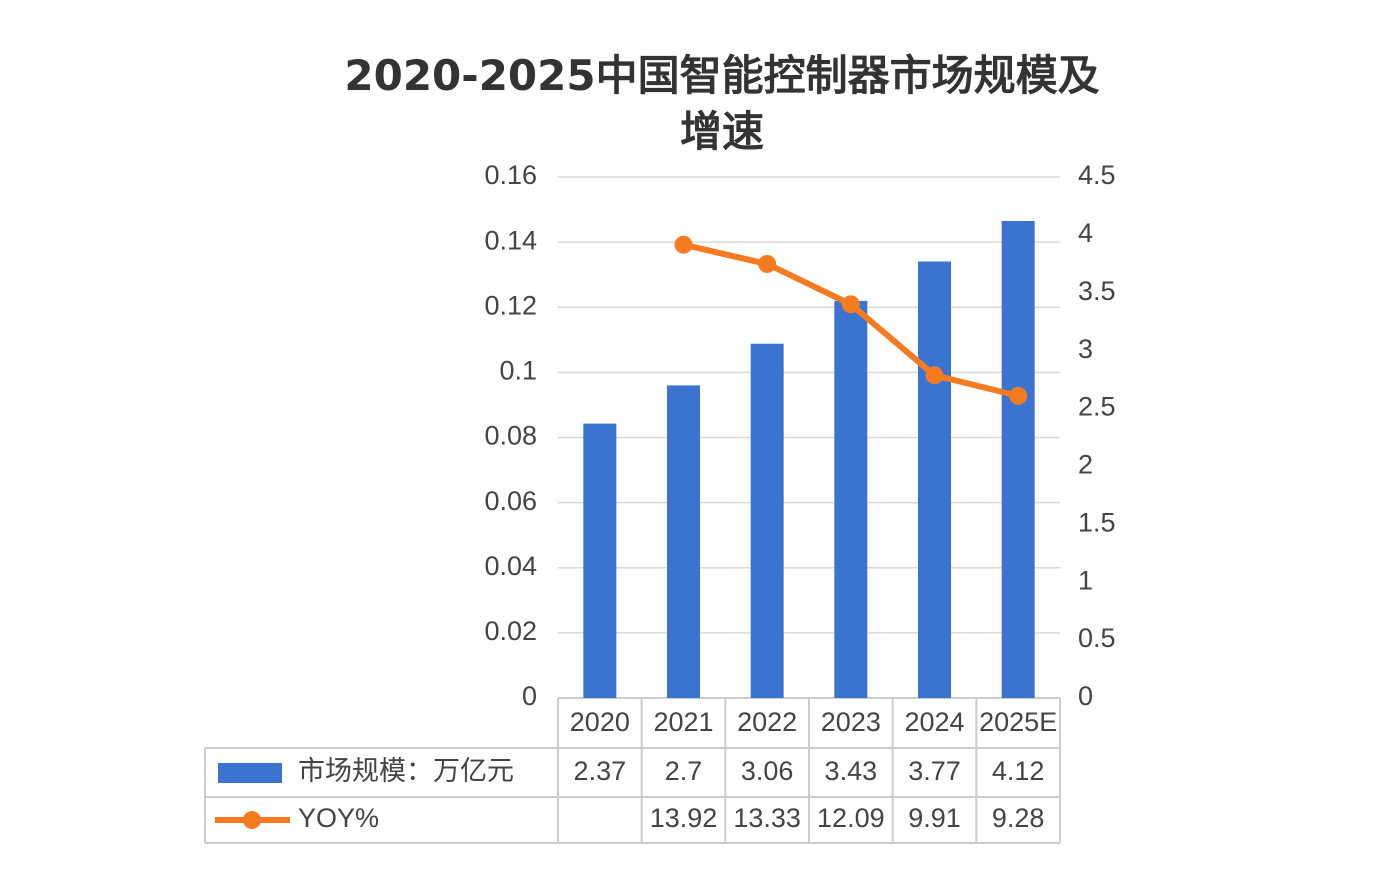  What do you see at coordinates (510, 566) in the screenshot?
I see `y-tick-label: 0.04` at bounding box center [510, 566].